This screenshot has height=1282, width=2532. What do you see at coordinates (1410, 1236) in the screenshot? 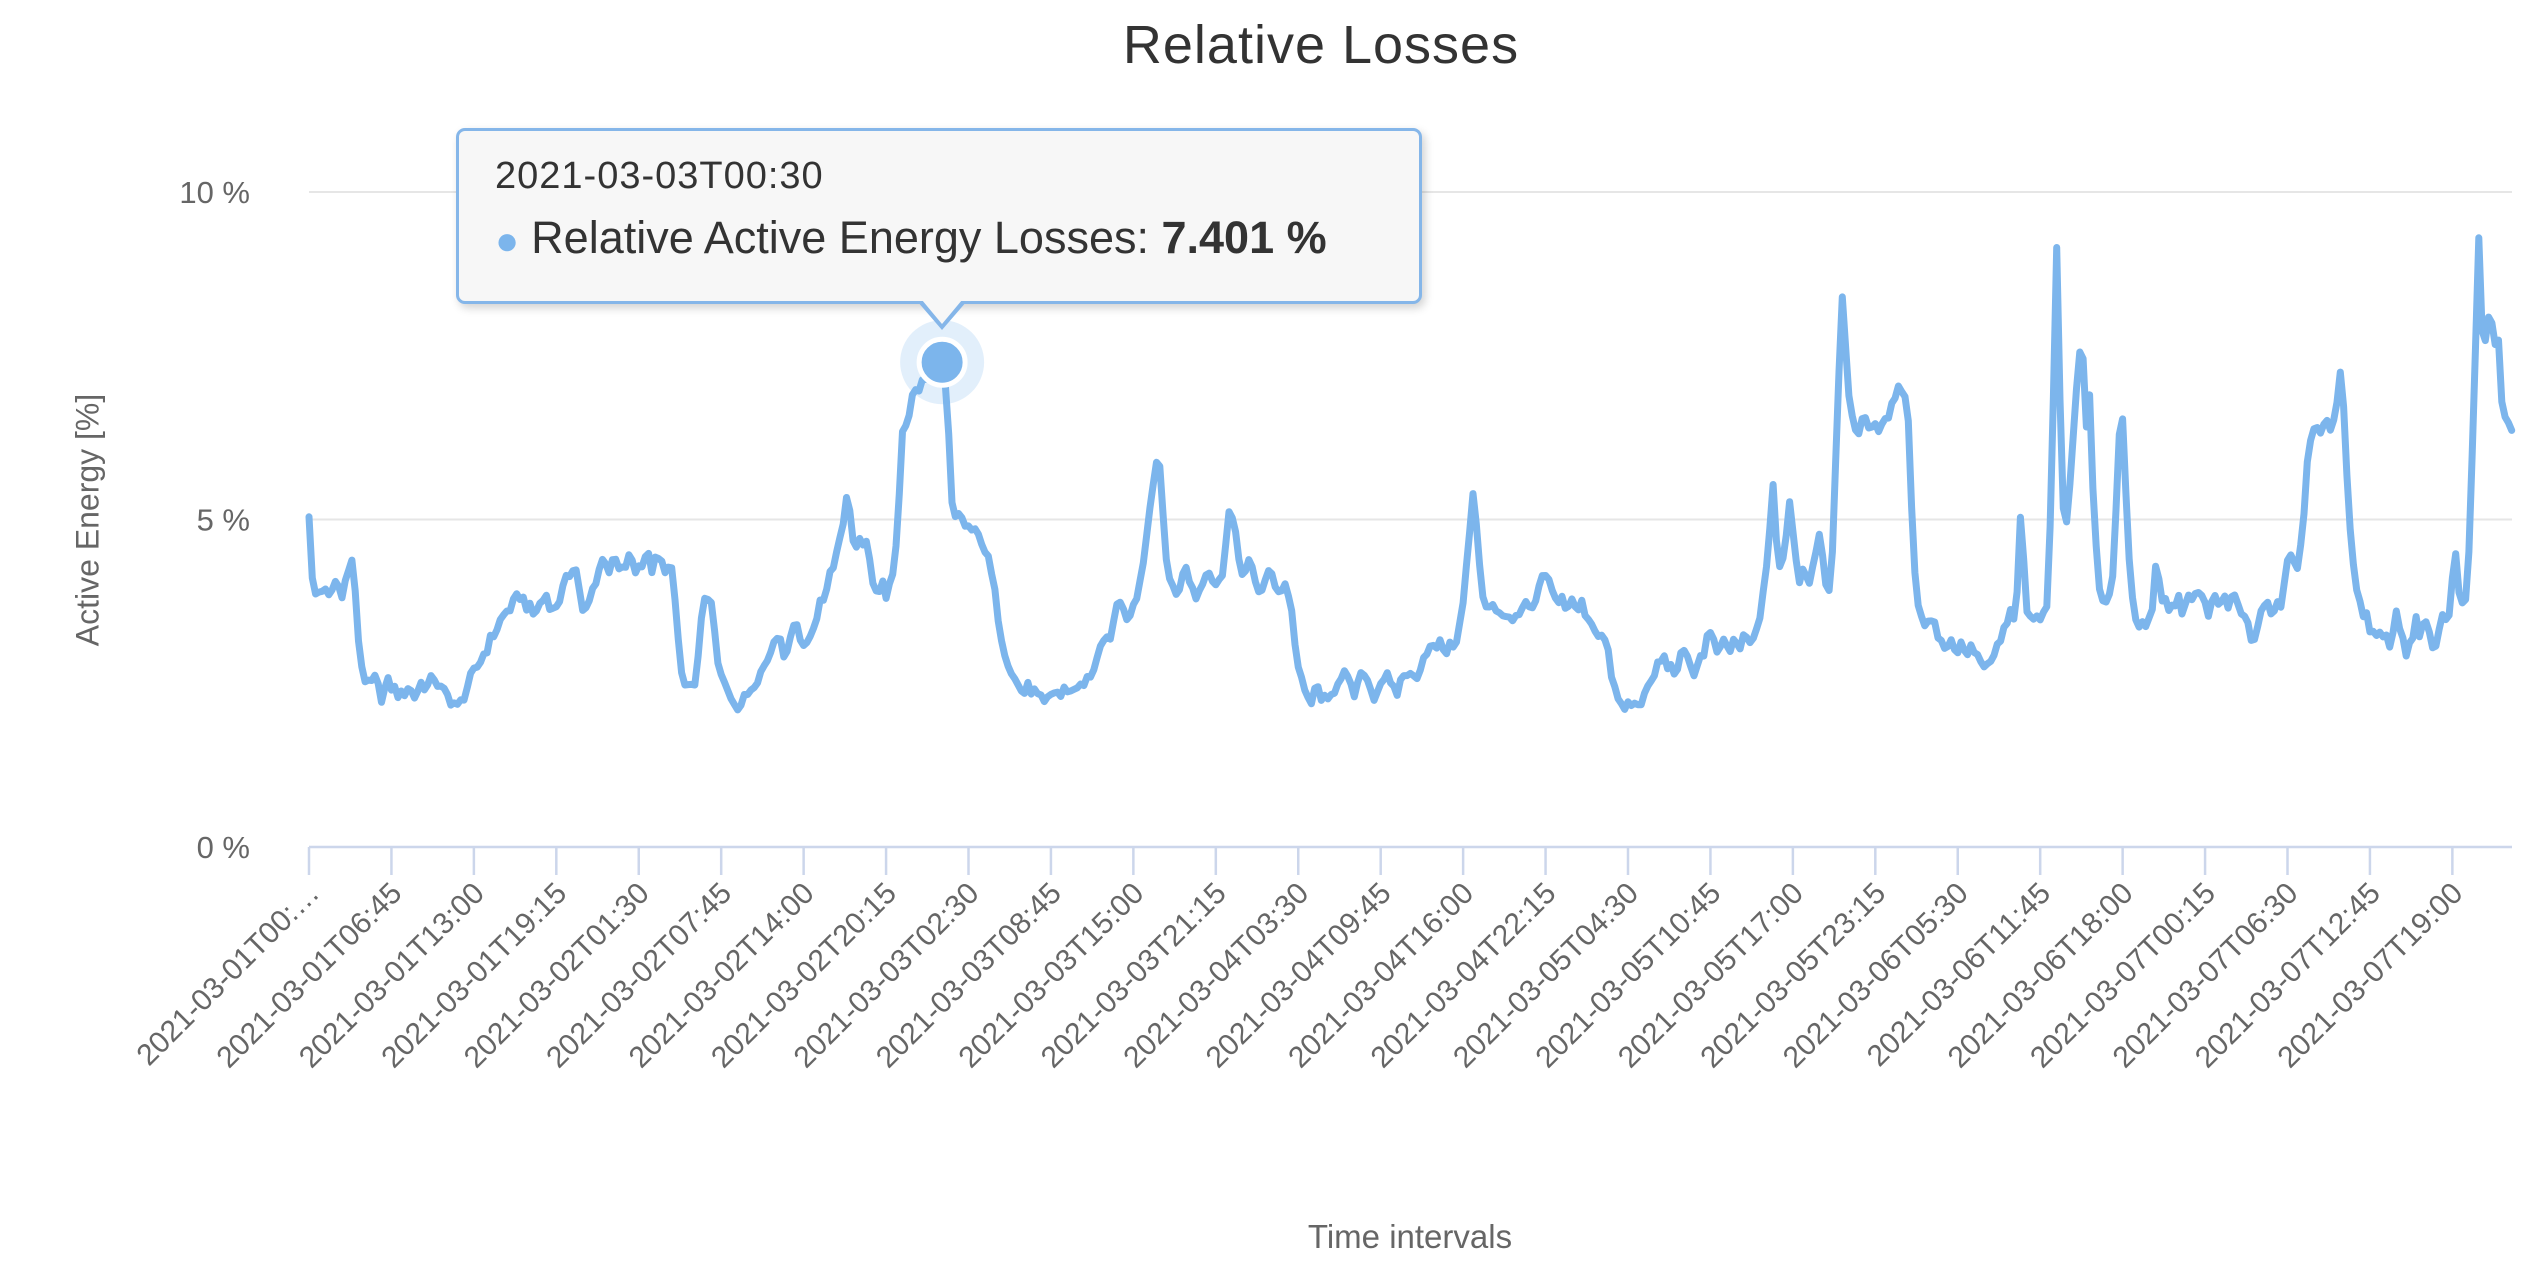
I see `x-axis-title: Time intervals` at bounding box center [1410, 1236].